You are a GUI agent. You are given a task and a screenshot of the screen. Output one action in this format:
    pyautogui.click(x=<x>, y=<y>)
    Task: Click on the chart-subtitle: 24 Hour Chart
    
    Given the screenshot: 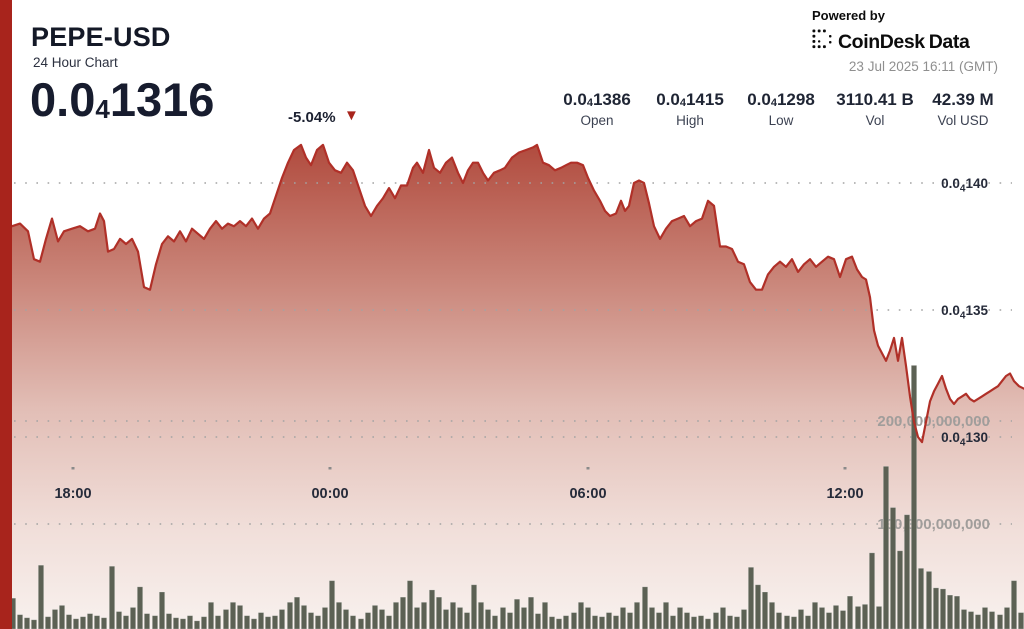 What is the action you would take?
    pyautogui.click(x=75, y=62)
    